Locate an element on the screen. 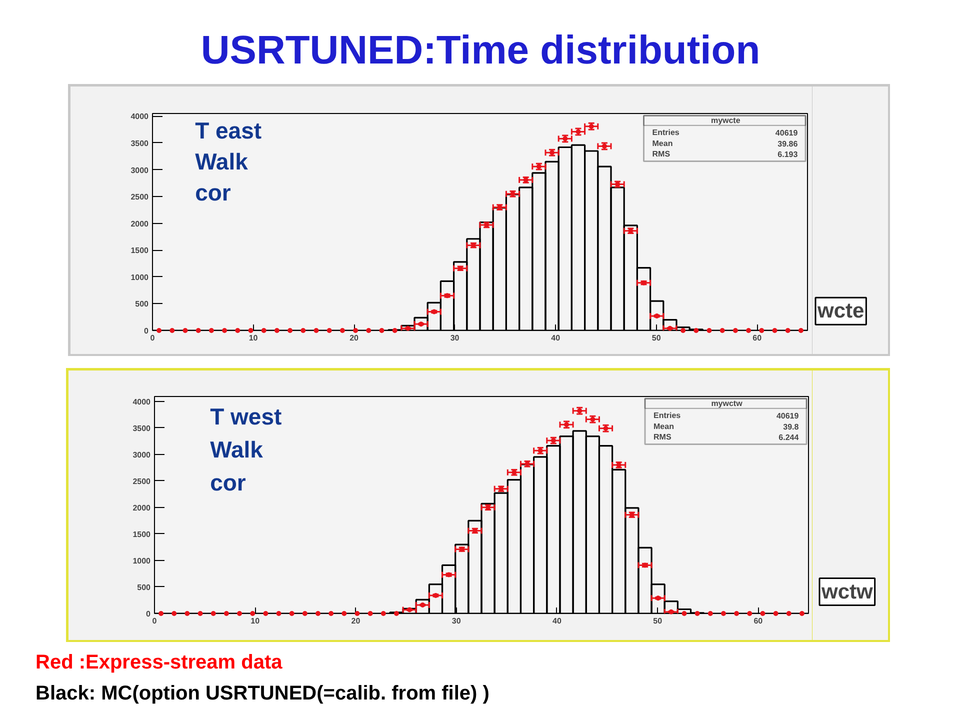 The height and width of the screenshot is (720, 960). text: Black: MC(option USRTUNED(=calib. from file) ) is located at coordinates (263, 693).